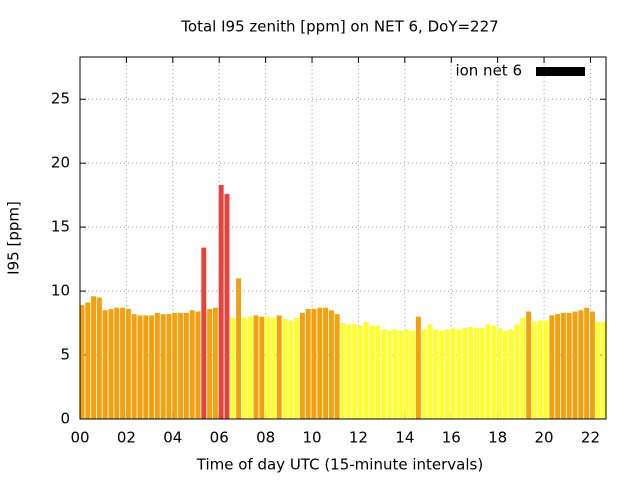 The image size is (640, 480). I want to click on chart-title: Total I95 zenith [ppm] on NET 6, DoY=227, so click(339, 27).